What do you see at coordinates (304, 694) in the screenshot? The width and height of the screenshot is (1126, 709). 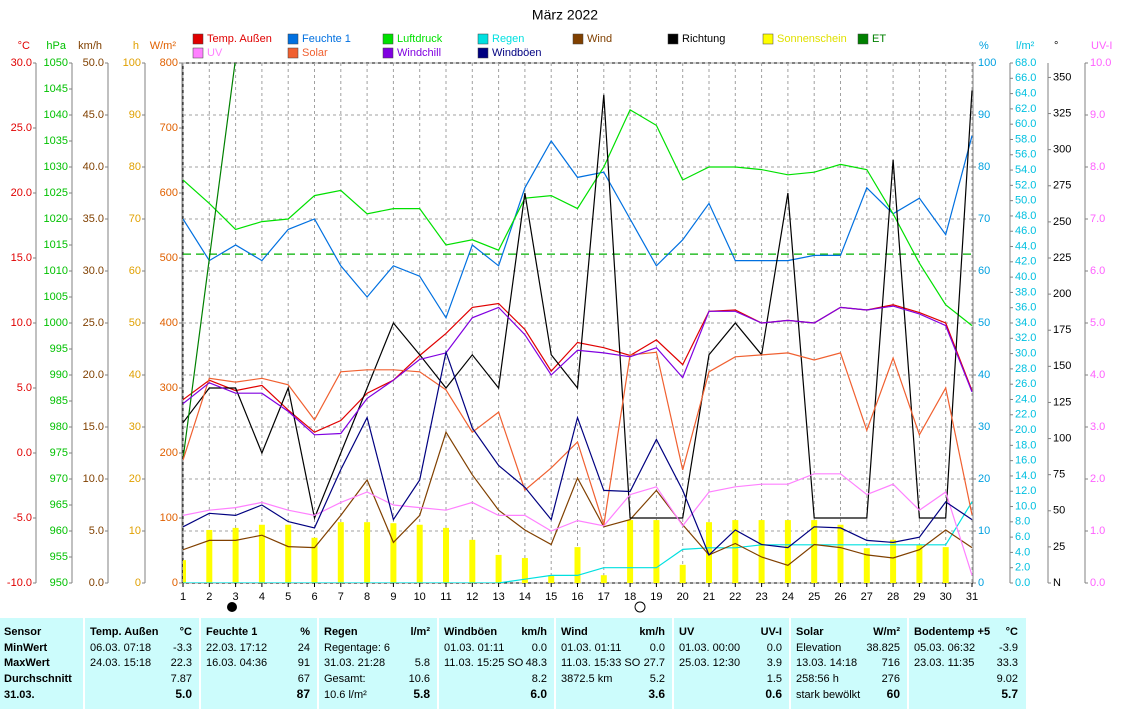 I see `cell-value: 87` at bounding box center [304, 694].